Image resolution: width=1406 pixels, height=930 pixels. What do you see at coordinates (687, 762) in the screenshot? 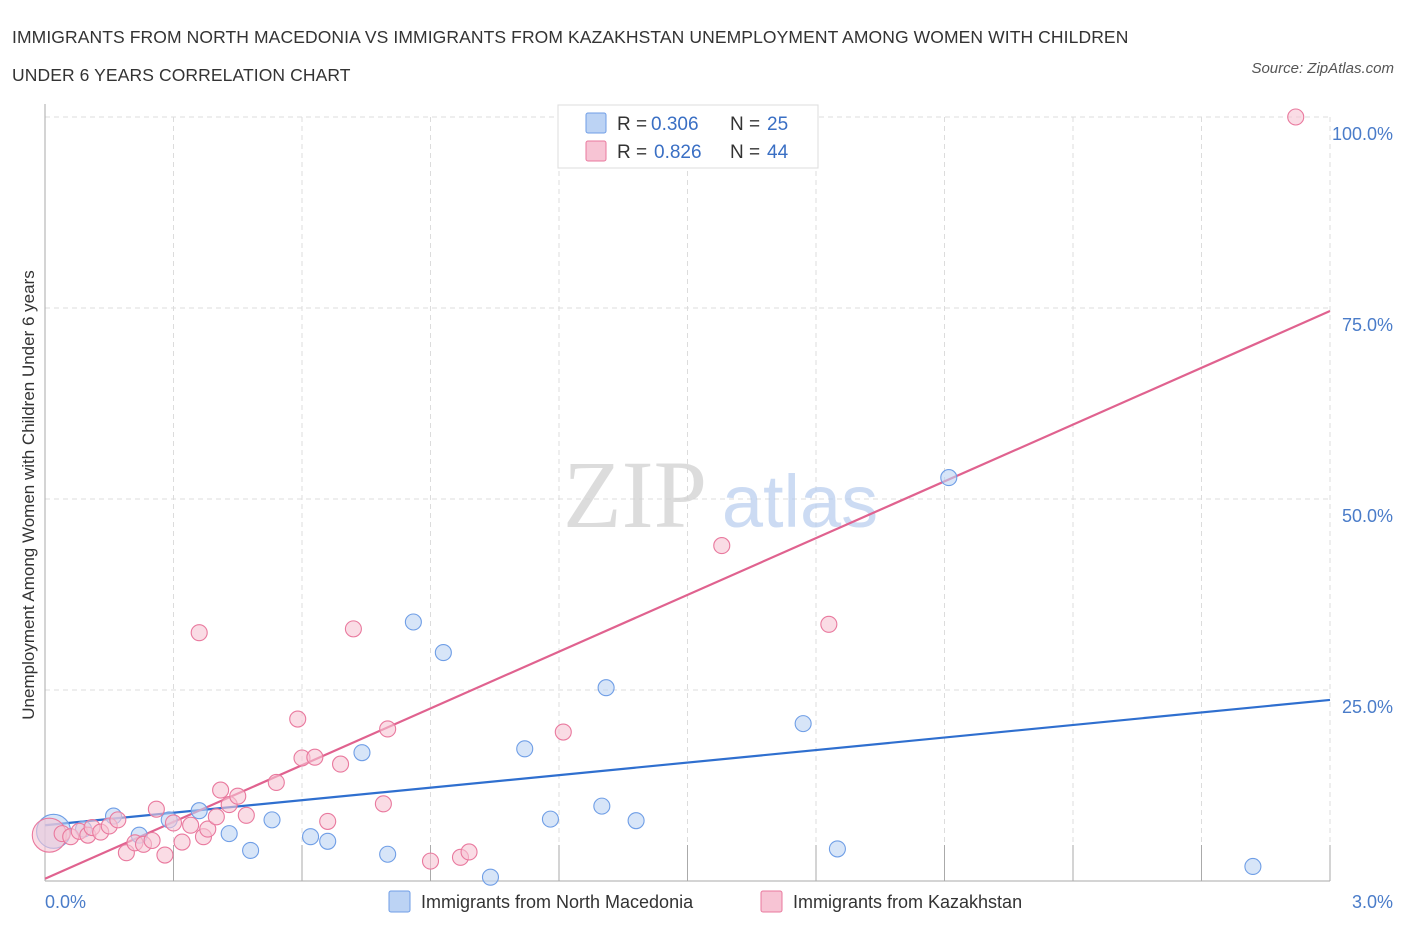
I see `trend-line-north-macedonia` at bounding box center [687, 762].